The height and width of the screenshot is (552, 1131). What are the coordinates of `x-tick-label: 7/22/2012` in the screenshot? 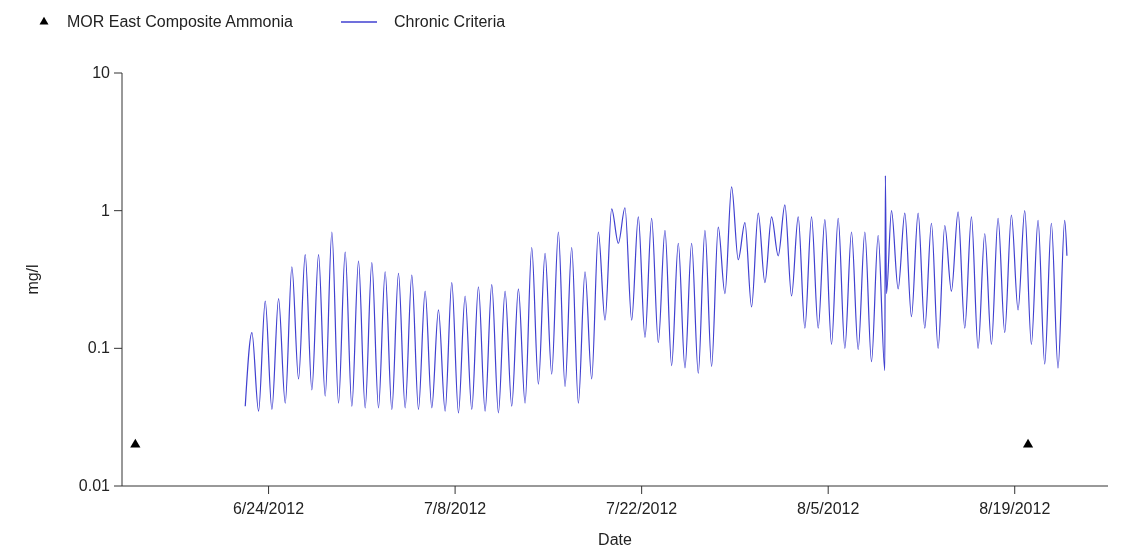 It's located at (642, 508).